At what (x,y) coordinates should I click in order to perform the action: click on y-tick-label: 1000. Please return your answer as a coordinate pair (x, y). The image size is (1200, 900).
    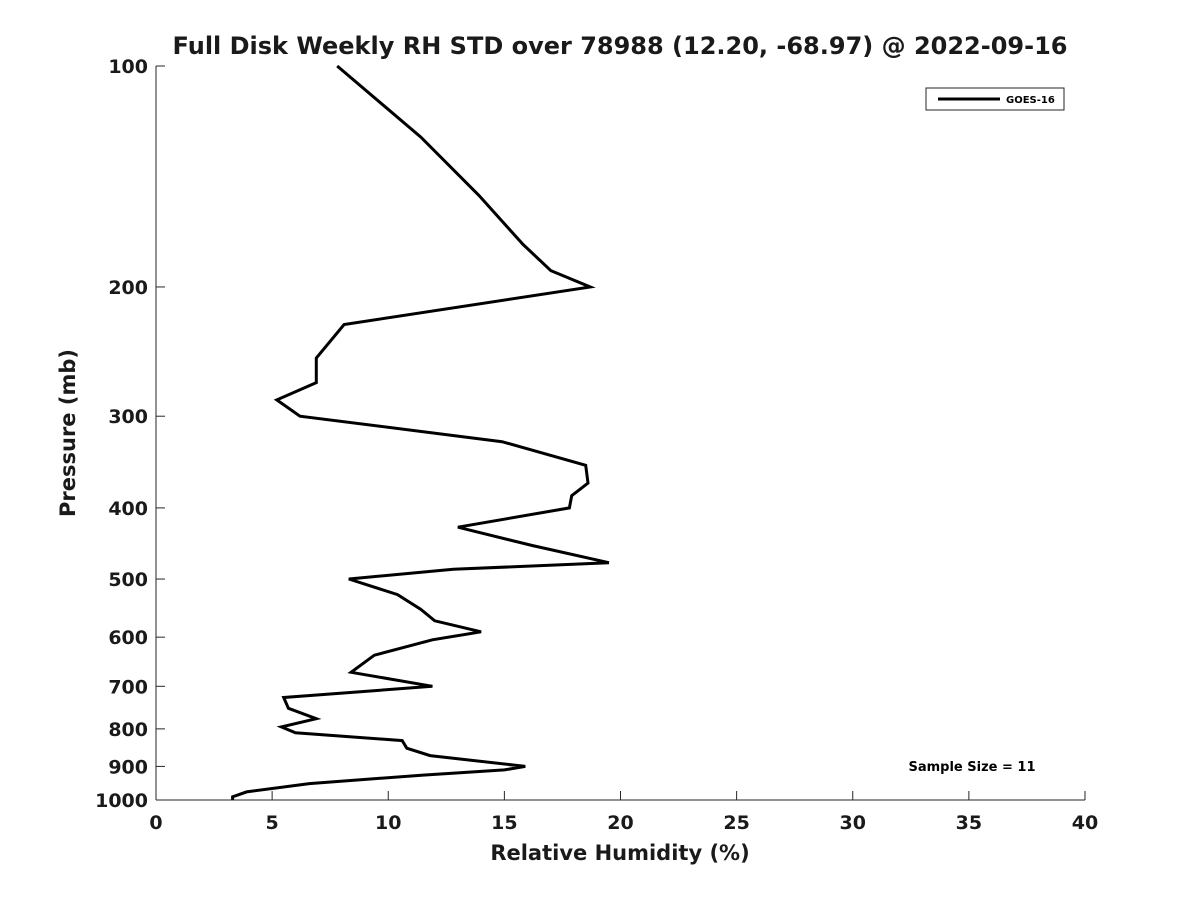
    Looking at the image, I should click on (121, 801).